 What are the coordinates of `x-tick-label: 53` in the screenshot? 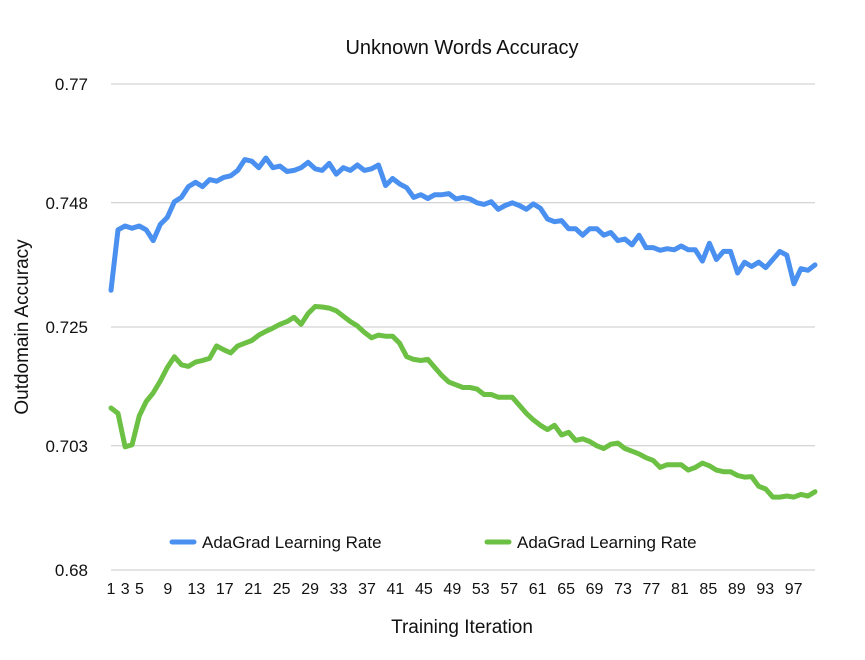 It's located at (481, 589).